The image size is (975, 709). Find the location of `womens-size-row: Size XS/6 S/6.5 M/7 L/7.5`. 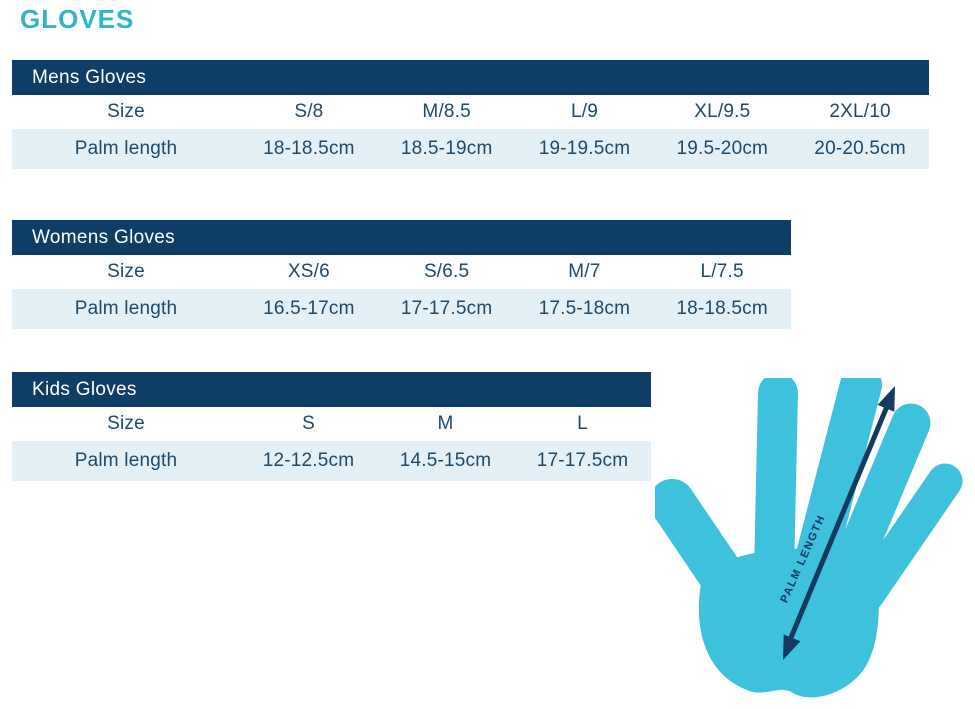

womens-size-row: Size XS/6 S/6.5 M/7 L/7.5 is located at coordinates (401, 272).